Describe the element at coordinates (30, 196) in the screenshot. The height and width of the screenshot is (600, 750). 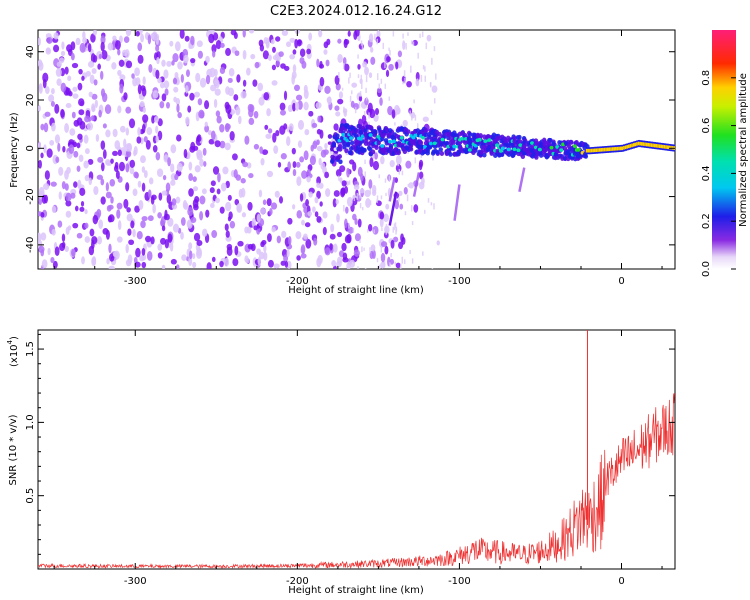
I see `y-tick-label: -20` at that location.